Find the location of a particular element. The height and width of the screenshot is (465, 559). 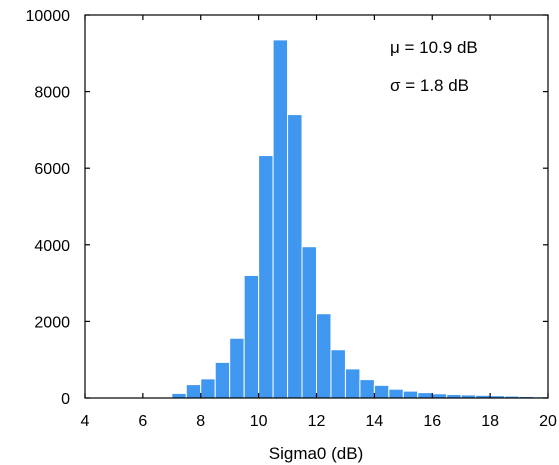

y-tick-label: 10000 is located at coordinates (48, 16).